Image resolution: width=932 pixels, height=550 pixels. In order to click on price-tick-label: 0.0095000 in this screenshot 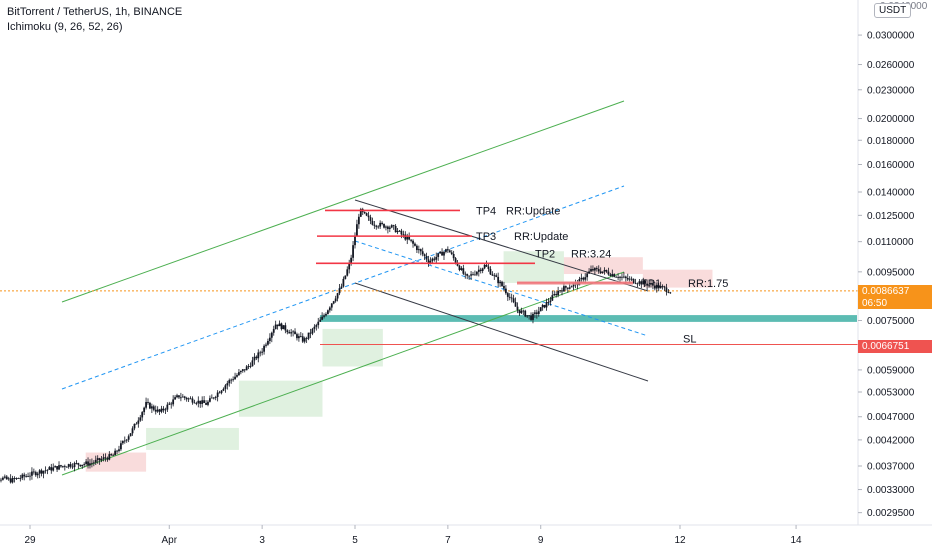, I will do `click(891, 272)`.